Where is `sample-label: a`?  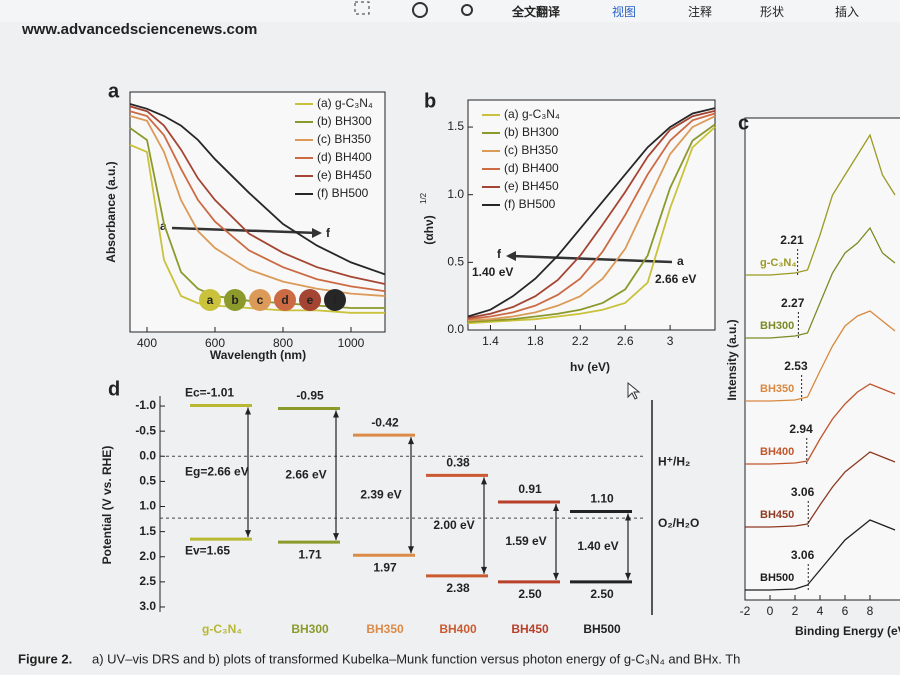
sample-label: a is located at coordinates (210, 300).